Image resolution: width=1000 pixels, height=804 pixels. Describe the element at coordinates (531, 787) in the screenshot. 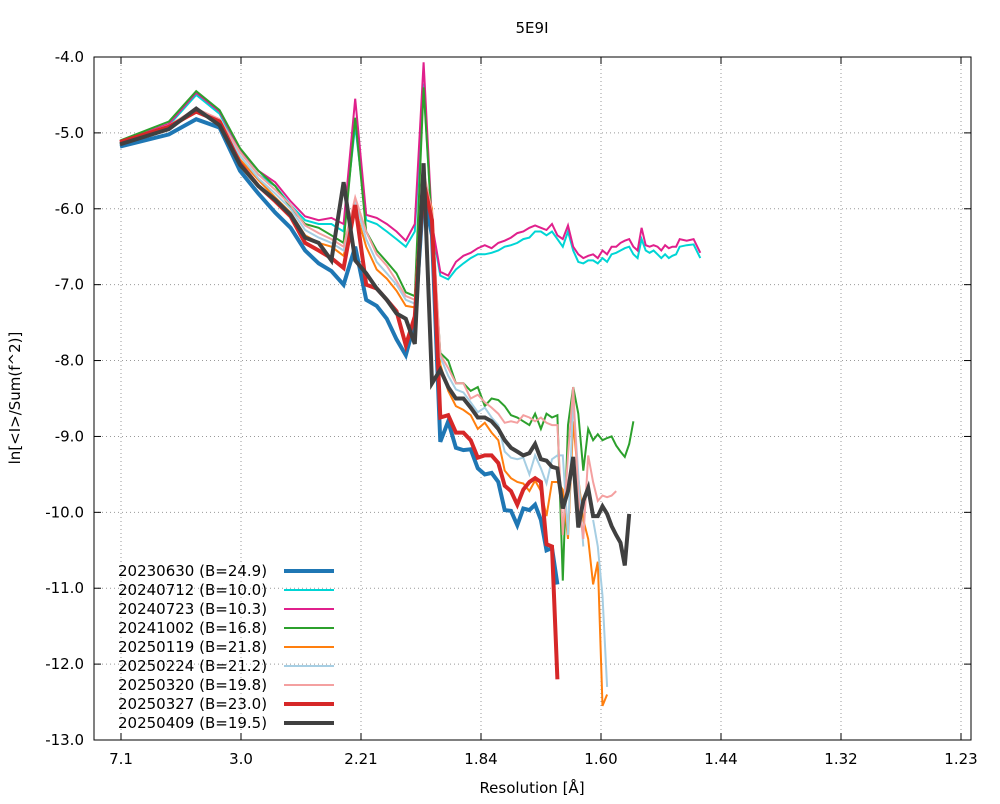

I see `x-axis-label: Resolution [Å]` at that location.